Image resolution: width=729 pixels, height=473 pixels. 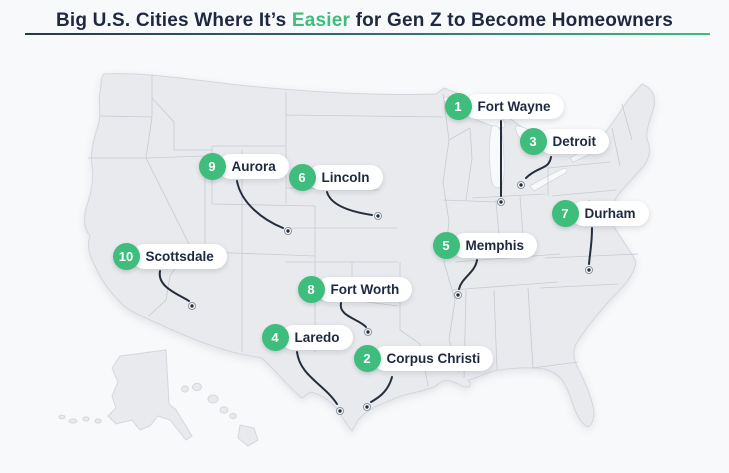 I want to click on city-marker: 4 Laredo, so click(x=307, y=337).